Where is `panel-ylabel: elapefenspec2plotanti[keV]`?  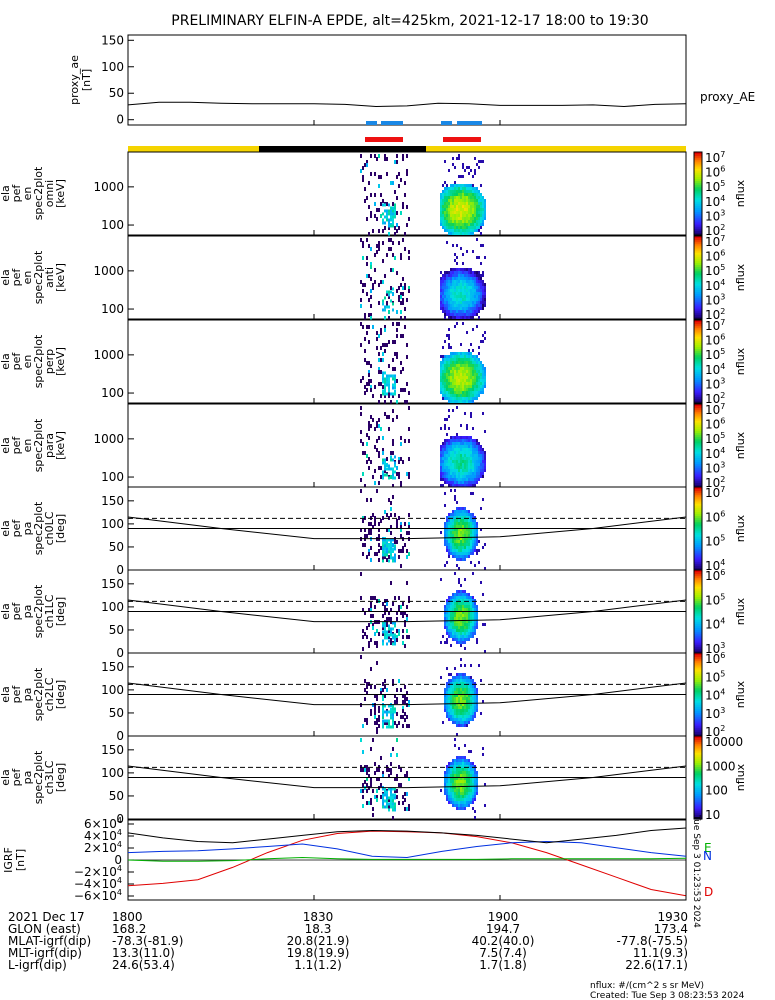 panel-ylabel: elapefenspec2plotanti[keV] is located at coordinates (33, 277).